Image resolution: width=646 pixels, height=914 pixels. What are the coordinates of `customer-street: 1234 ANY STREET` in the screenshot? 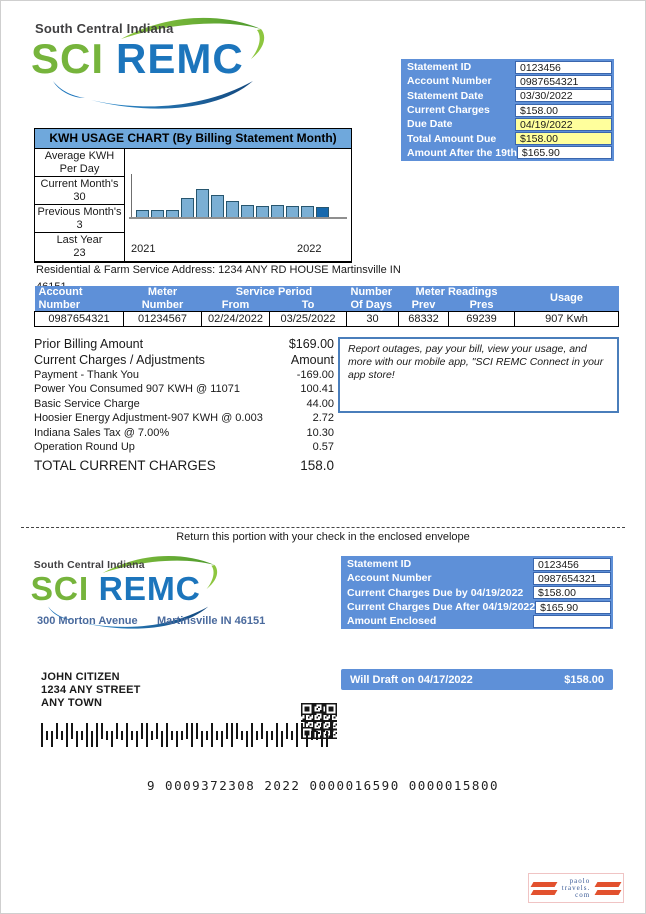 It's located at (91, 690).